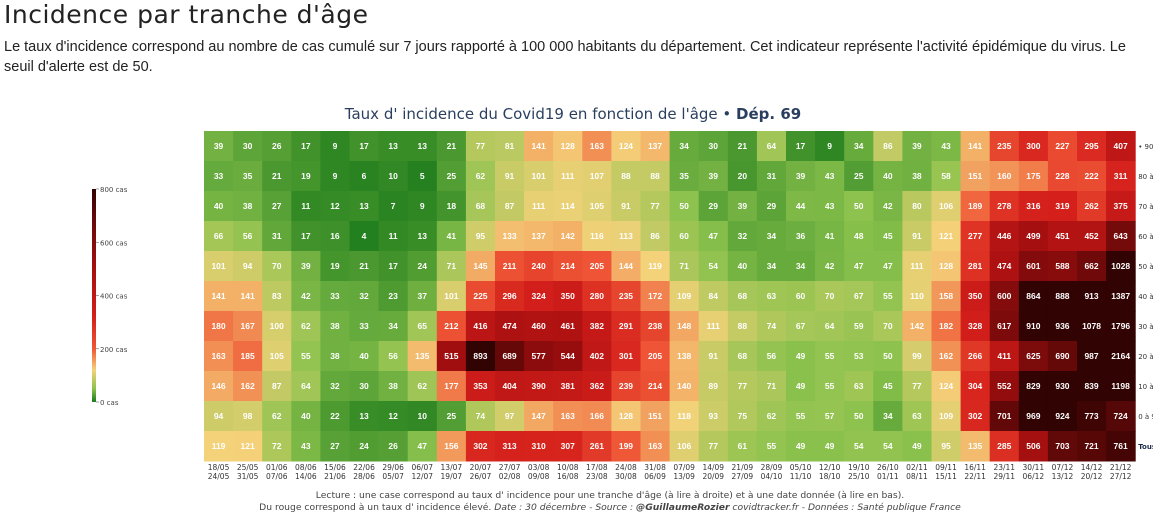 This screenshot has height=531, width=1153. Describe the element at coordinates (888, 206) in the screenshot. I see `heatmap-cell-label: 42` at that location.